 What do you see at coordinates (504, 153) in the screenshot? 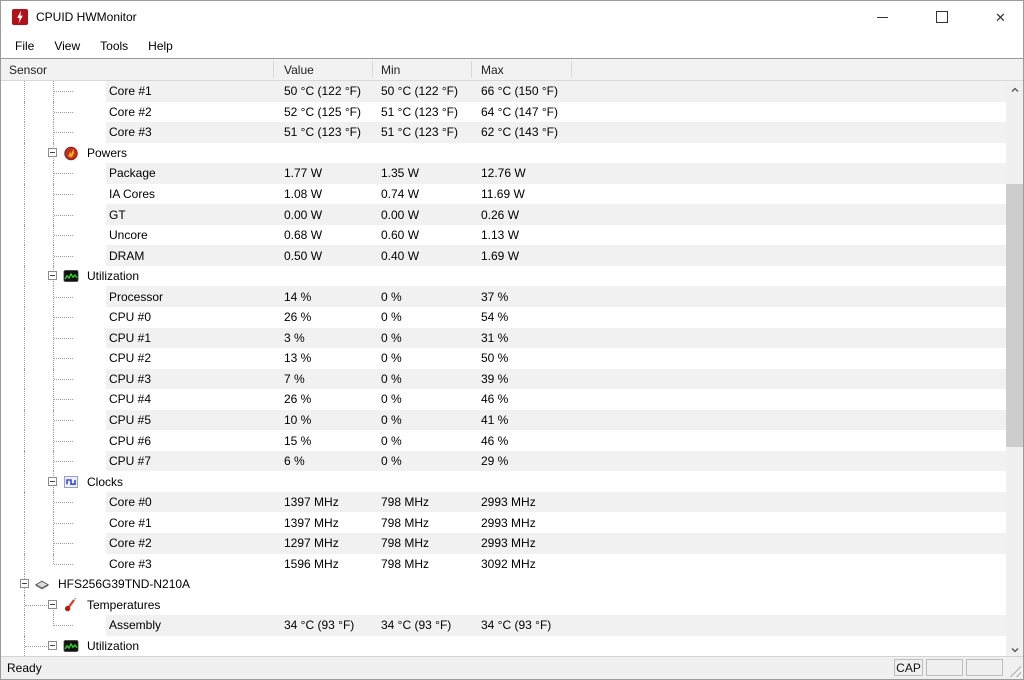
I see `tree-row: Powers` at bounding box center [504, 153].